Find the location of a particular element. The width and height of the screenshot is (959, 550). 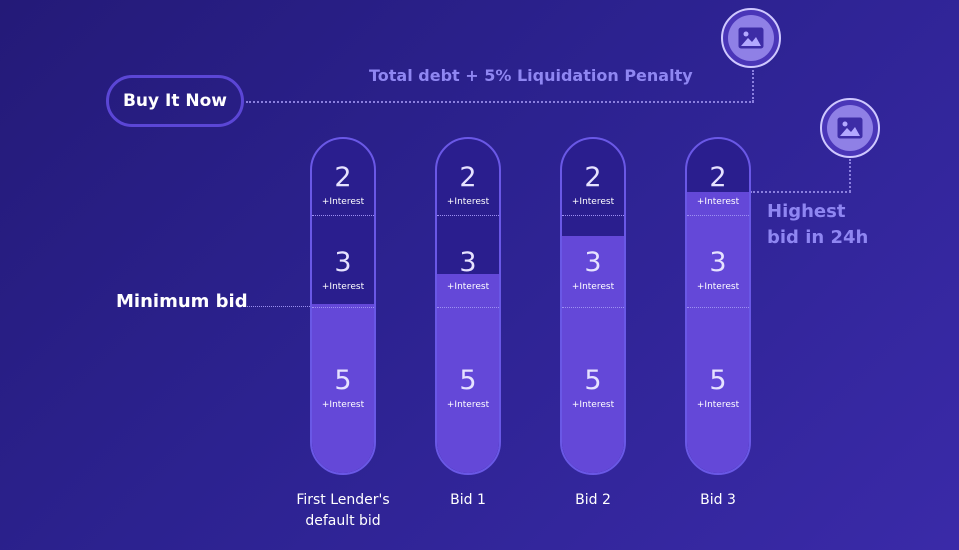

bid-tube-2: 2 +Interest 3 +Interest 5 +Interest is located at coordinates (468, 306).